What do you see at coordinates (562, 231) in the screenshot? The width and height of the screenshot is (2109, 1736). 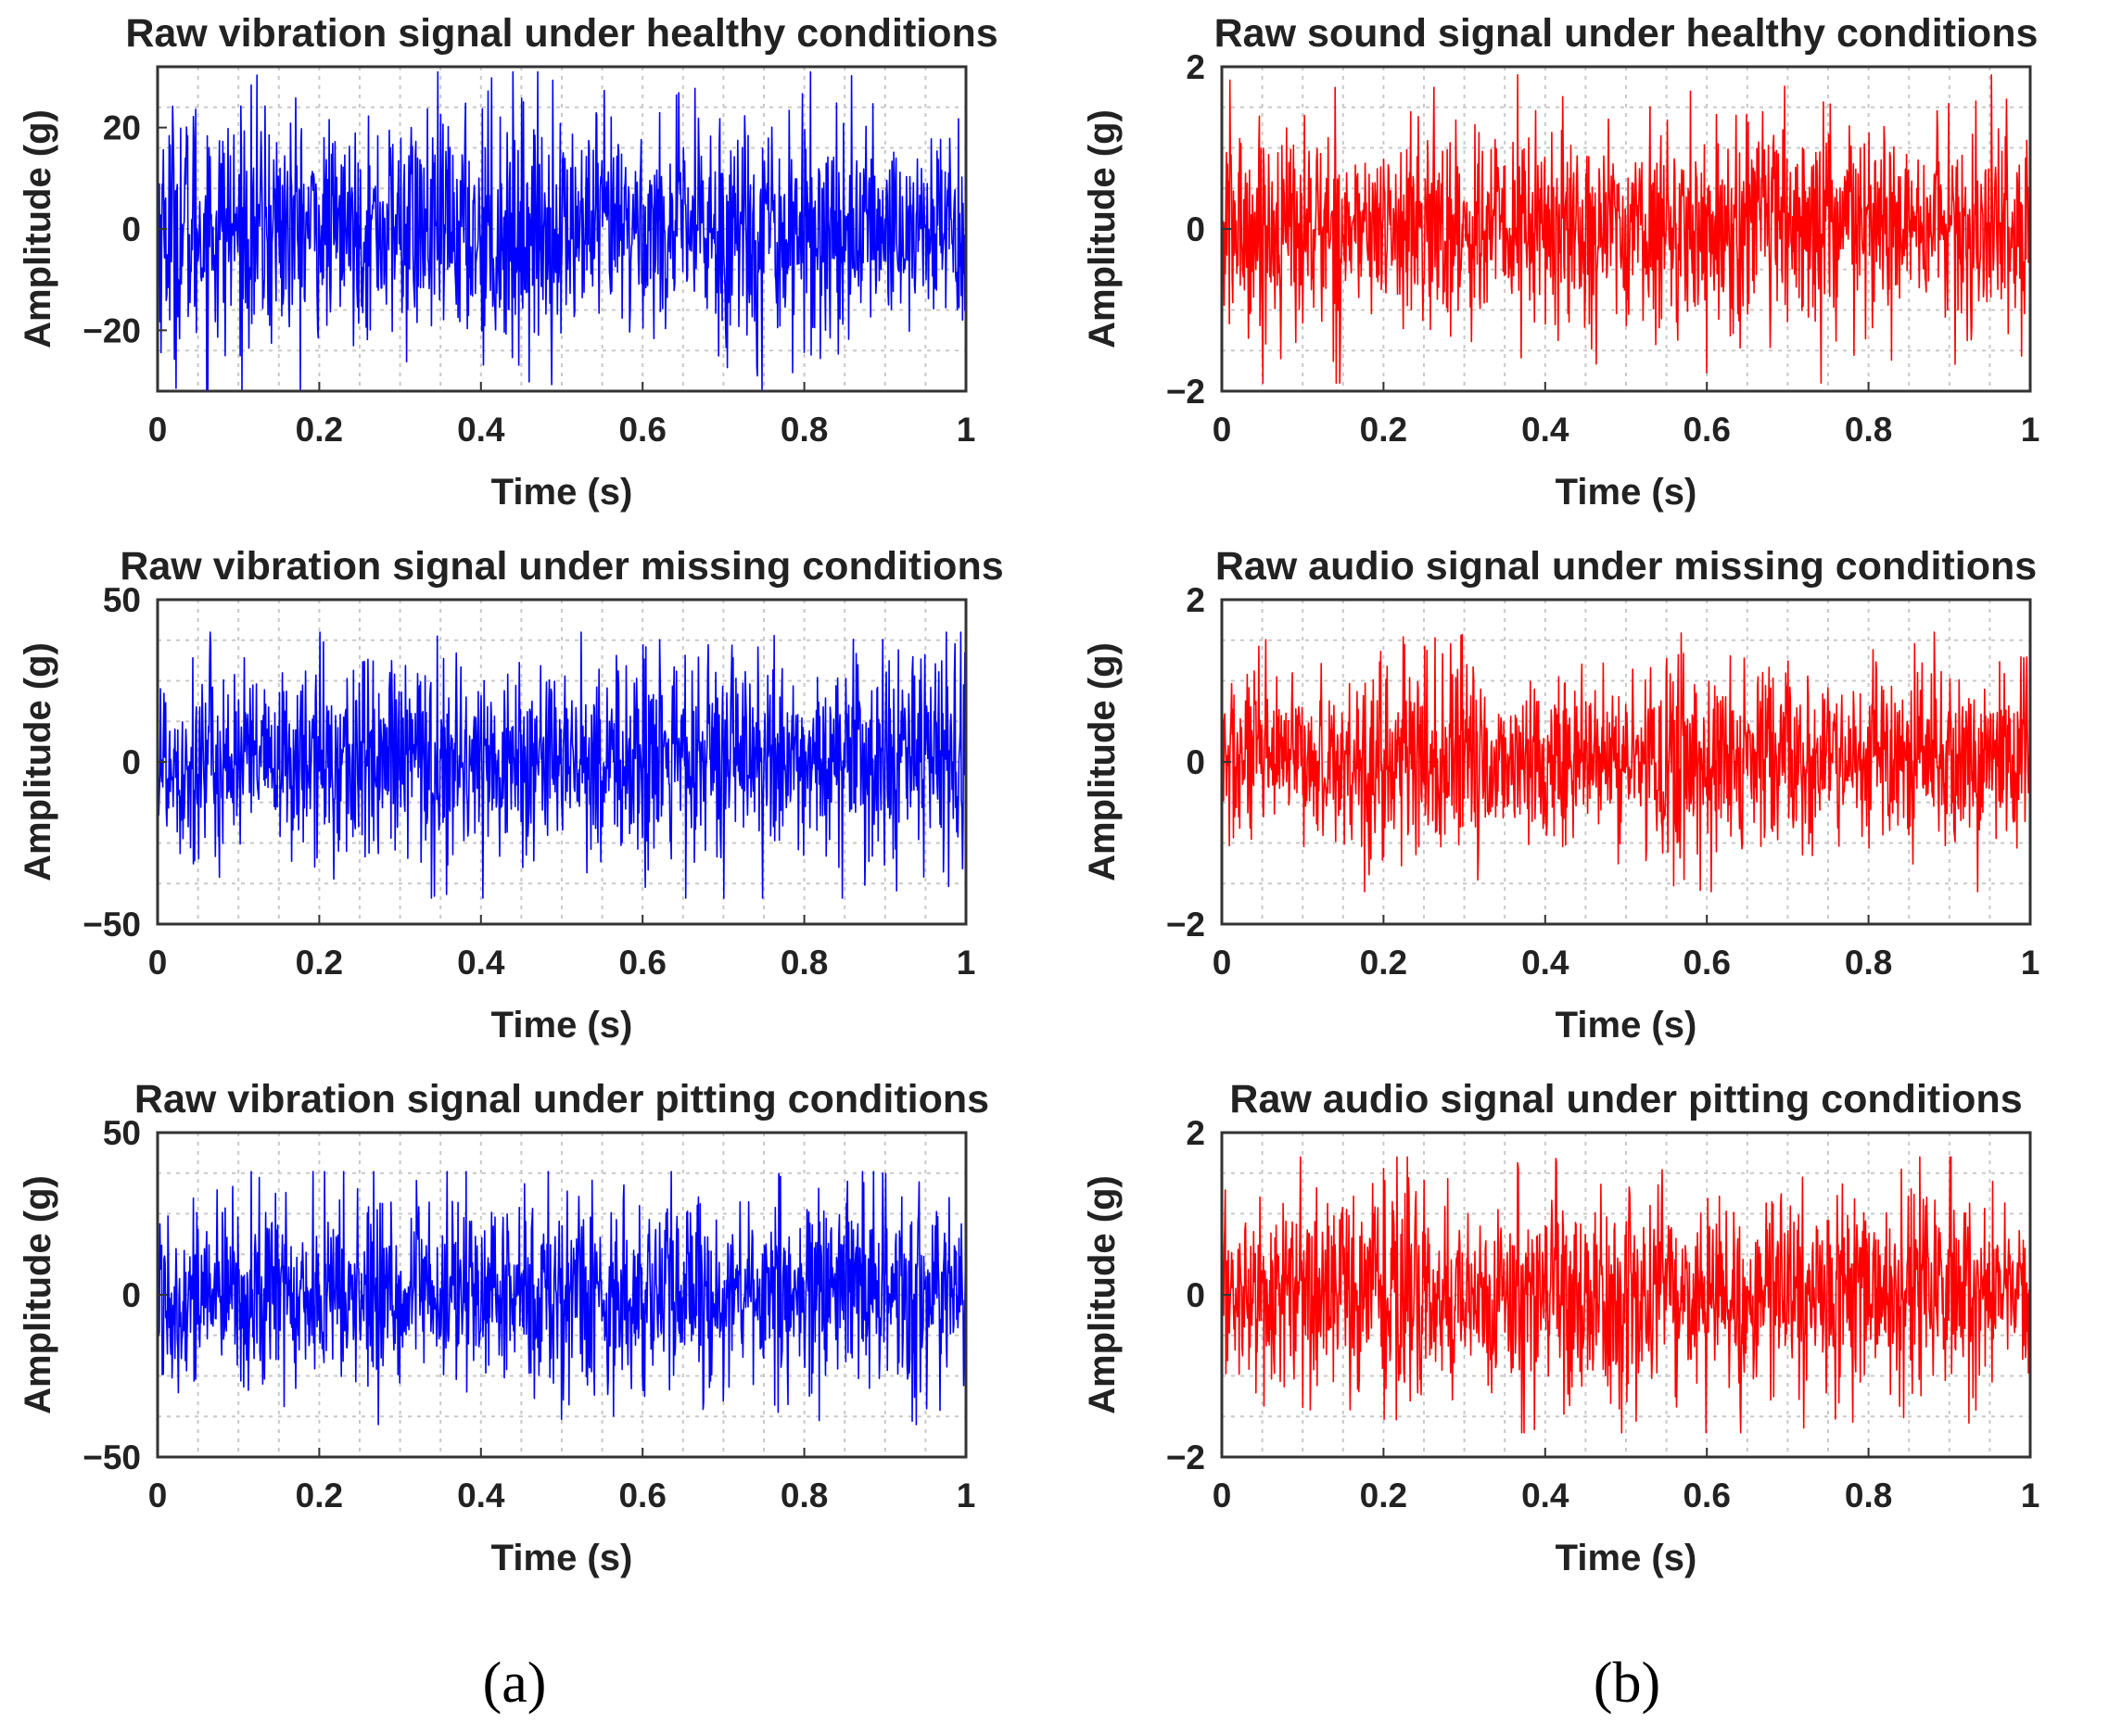 I see `signal-trace-vibration-healthy` at bounding box center [562, 231].